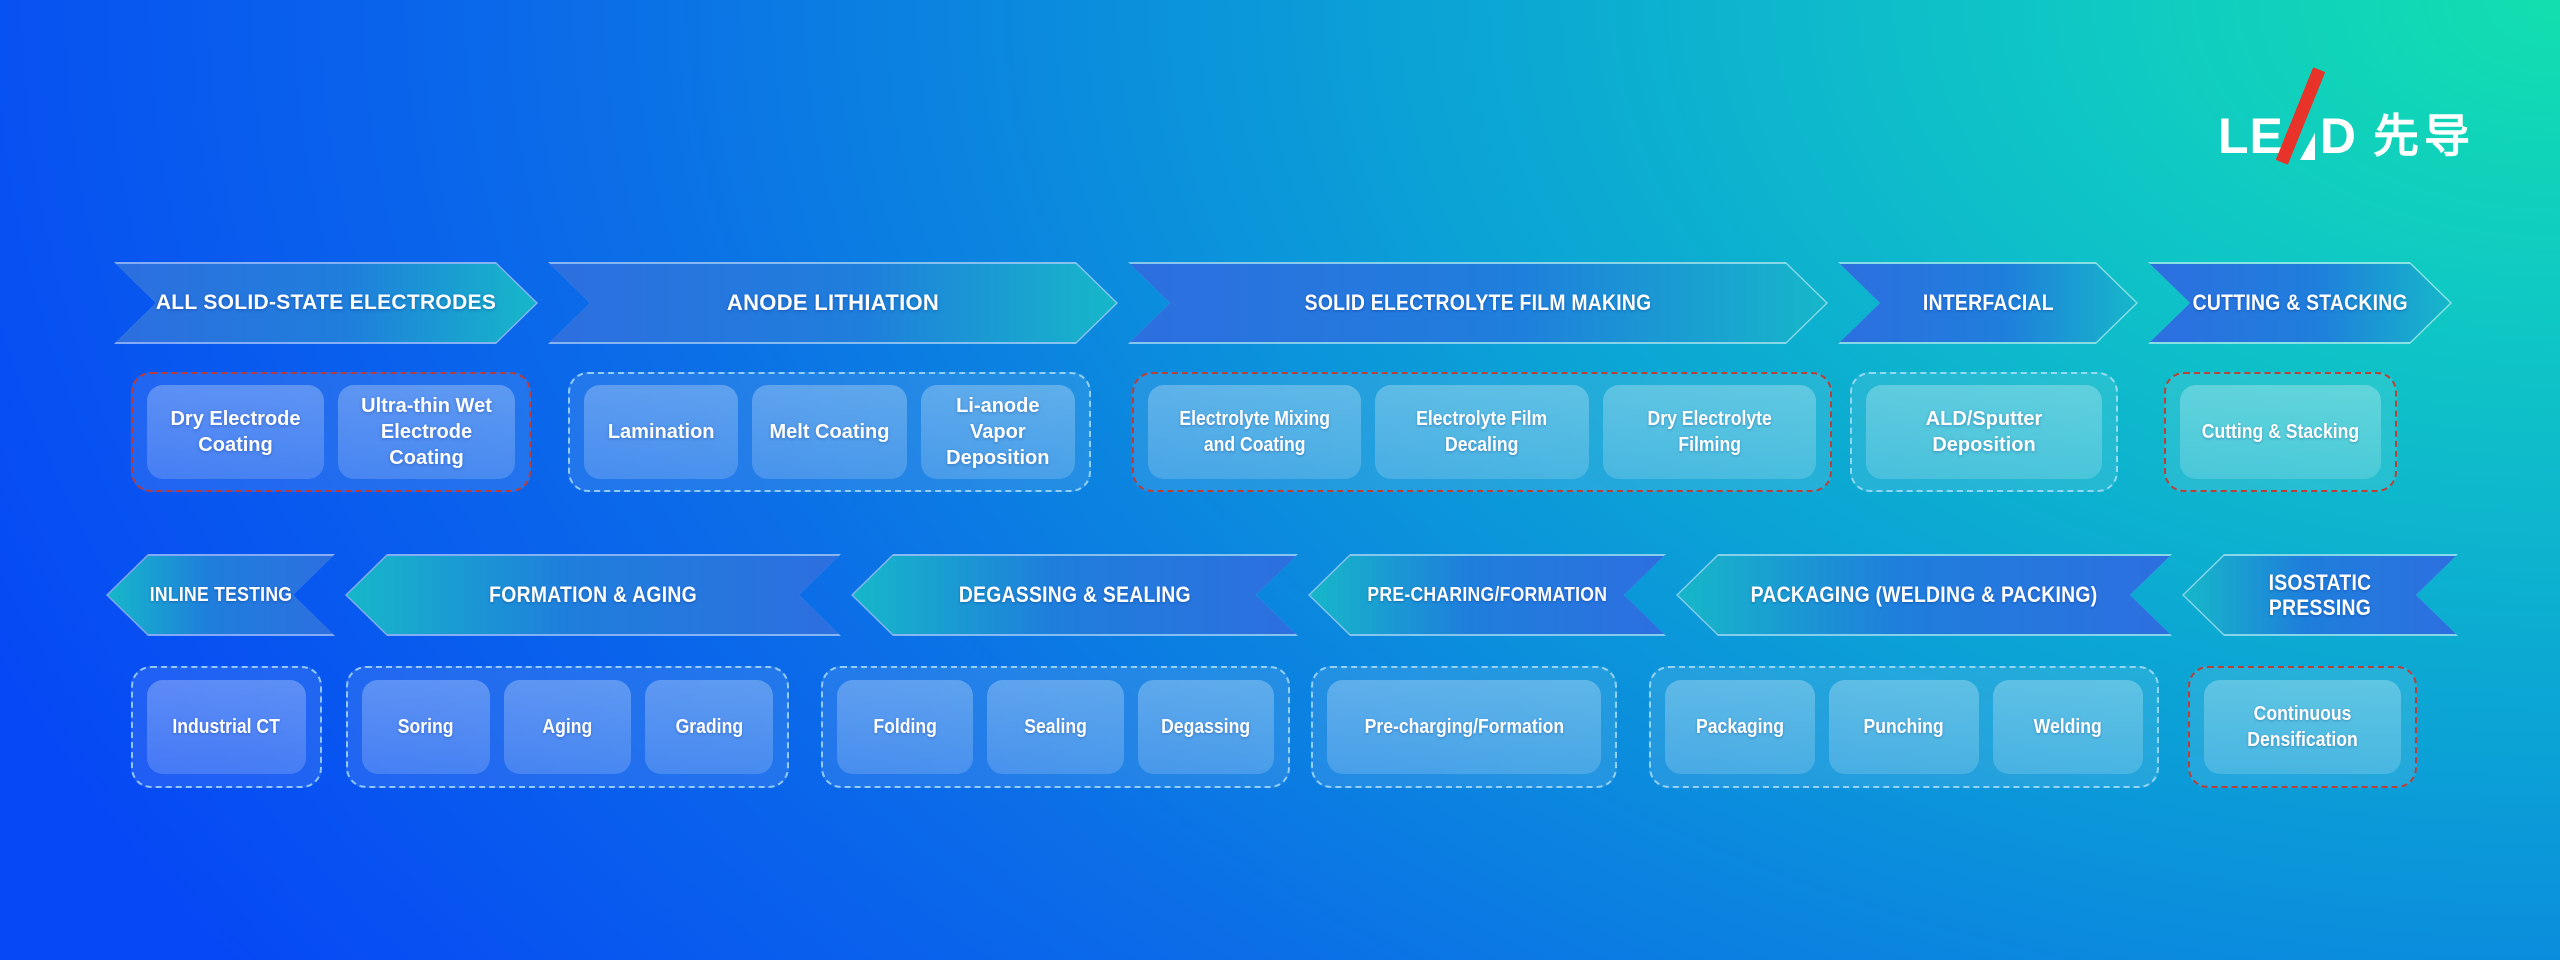  I want to click on process-box: Degassing, so click(1205, 727).